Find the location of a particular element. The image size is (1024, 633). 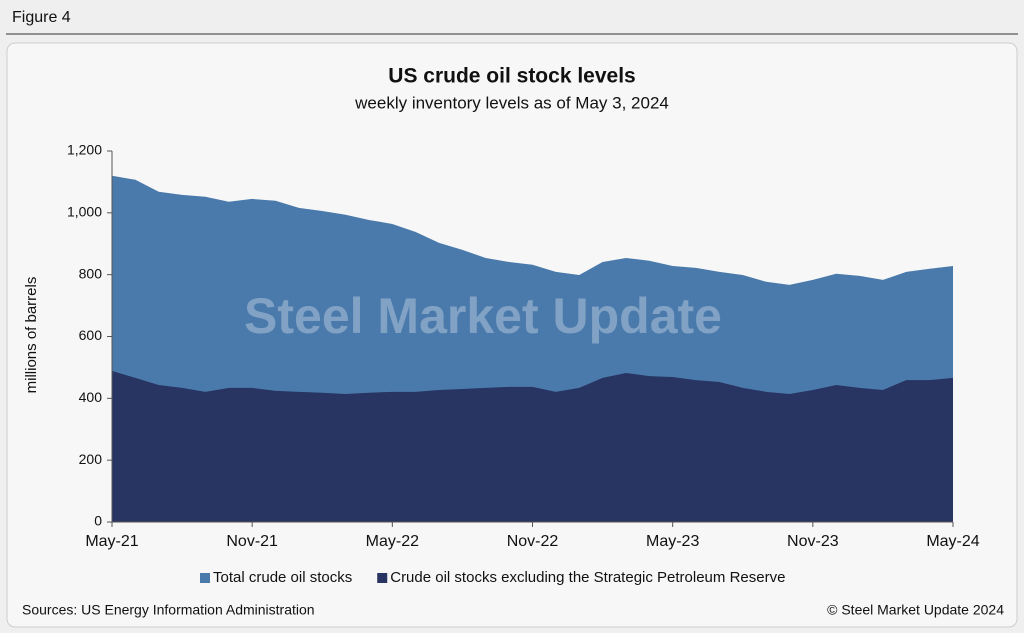

x-tick-label: Nov-23 is located at coordinates (813, 541).